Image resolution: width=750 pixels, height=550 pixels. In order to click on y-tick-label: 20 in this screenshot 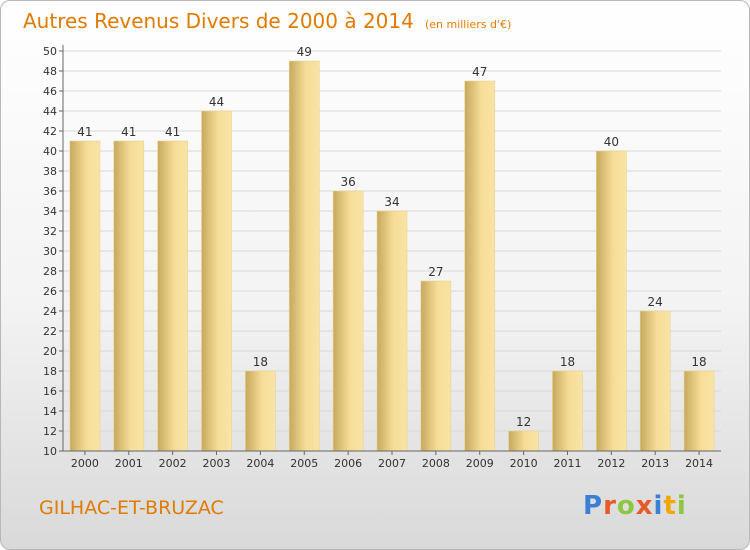, I will do `click(50, 351)`.